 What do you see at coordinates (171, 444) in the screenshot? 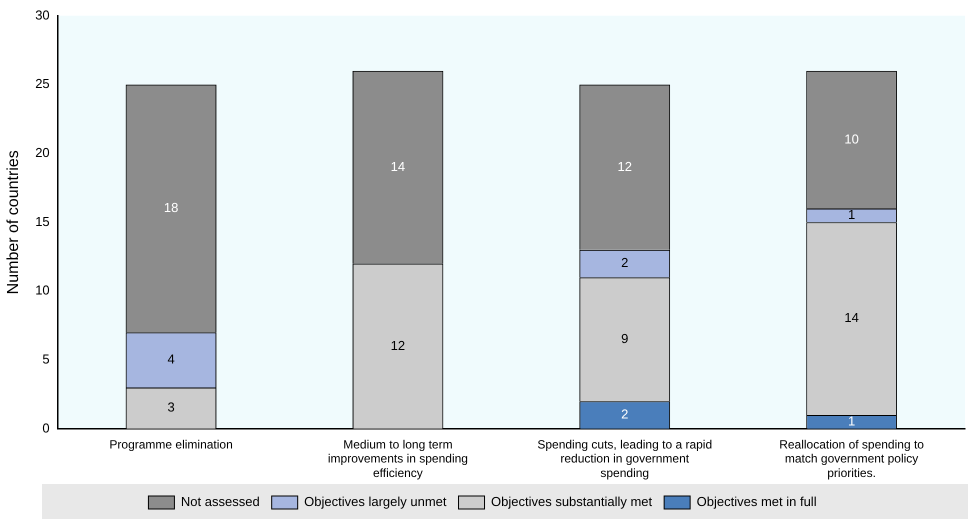
I see `x-tick-label: Programme elimination` at bounding box center [171, 444].